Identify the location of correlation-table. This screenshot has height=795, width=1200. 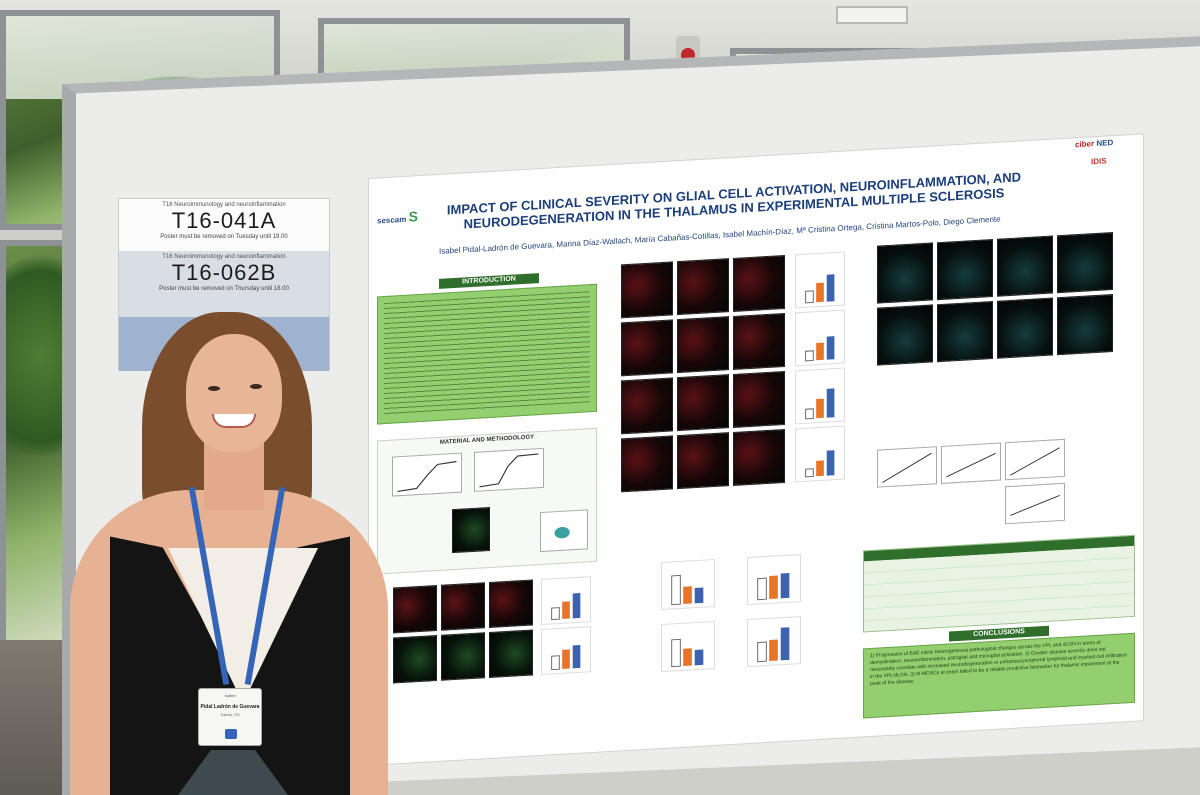
(999, 583).